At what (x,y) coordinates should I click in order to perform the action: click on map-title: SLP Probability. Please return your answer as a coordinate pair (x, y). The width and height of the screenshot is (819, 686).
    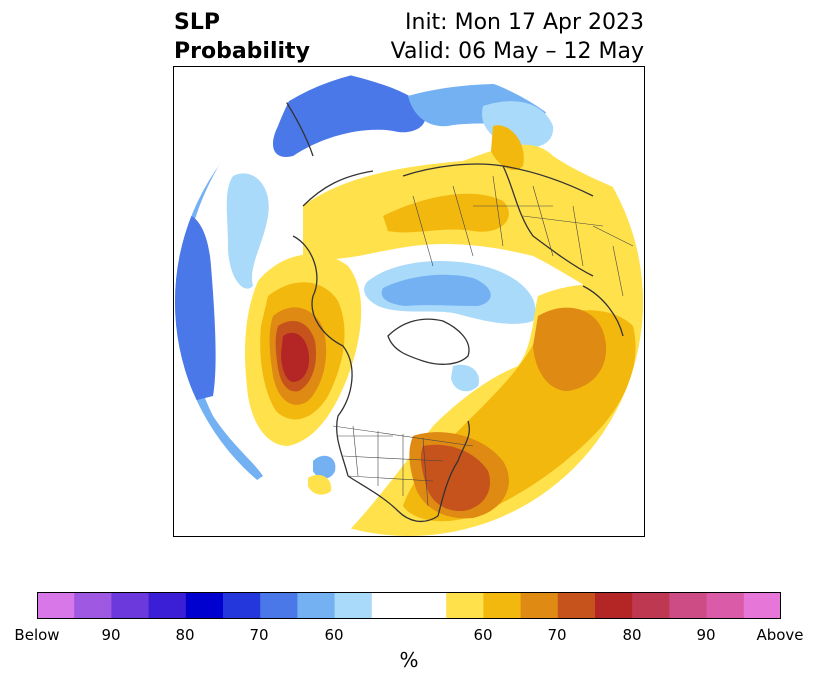
    Looking at the image, I should click on (242, 37).